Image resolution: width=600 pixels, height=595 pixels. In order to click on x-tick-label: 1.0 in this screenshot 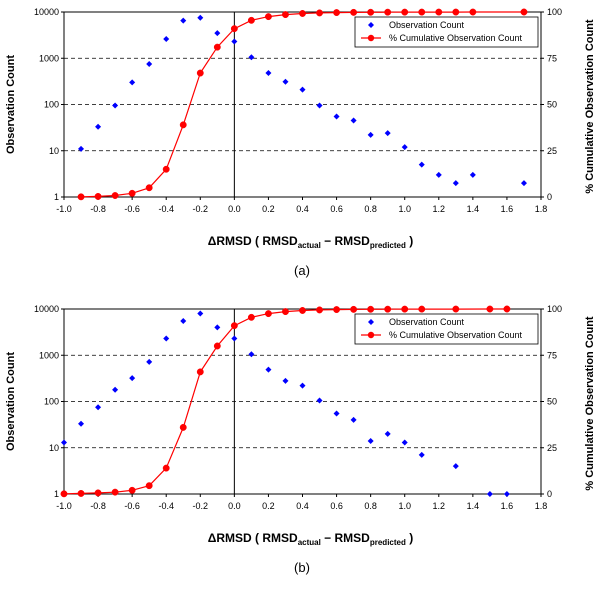, I will do `click(404, 209)`.